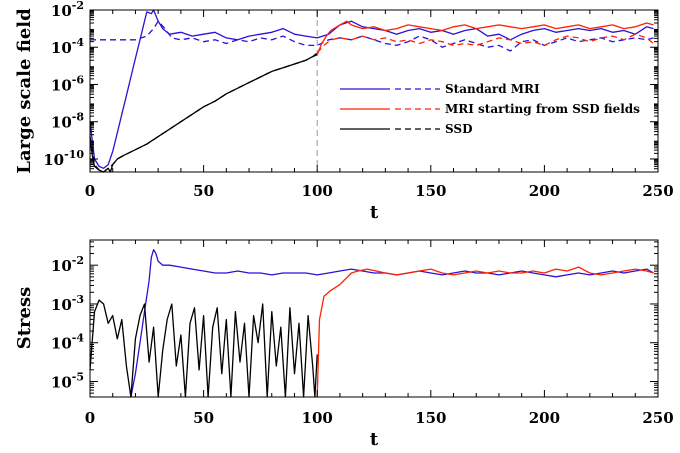 The height and width of the screenshot is (453, 680). I want to click on top-x-tick-label: 250, so click(657, 191).